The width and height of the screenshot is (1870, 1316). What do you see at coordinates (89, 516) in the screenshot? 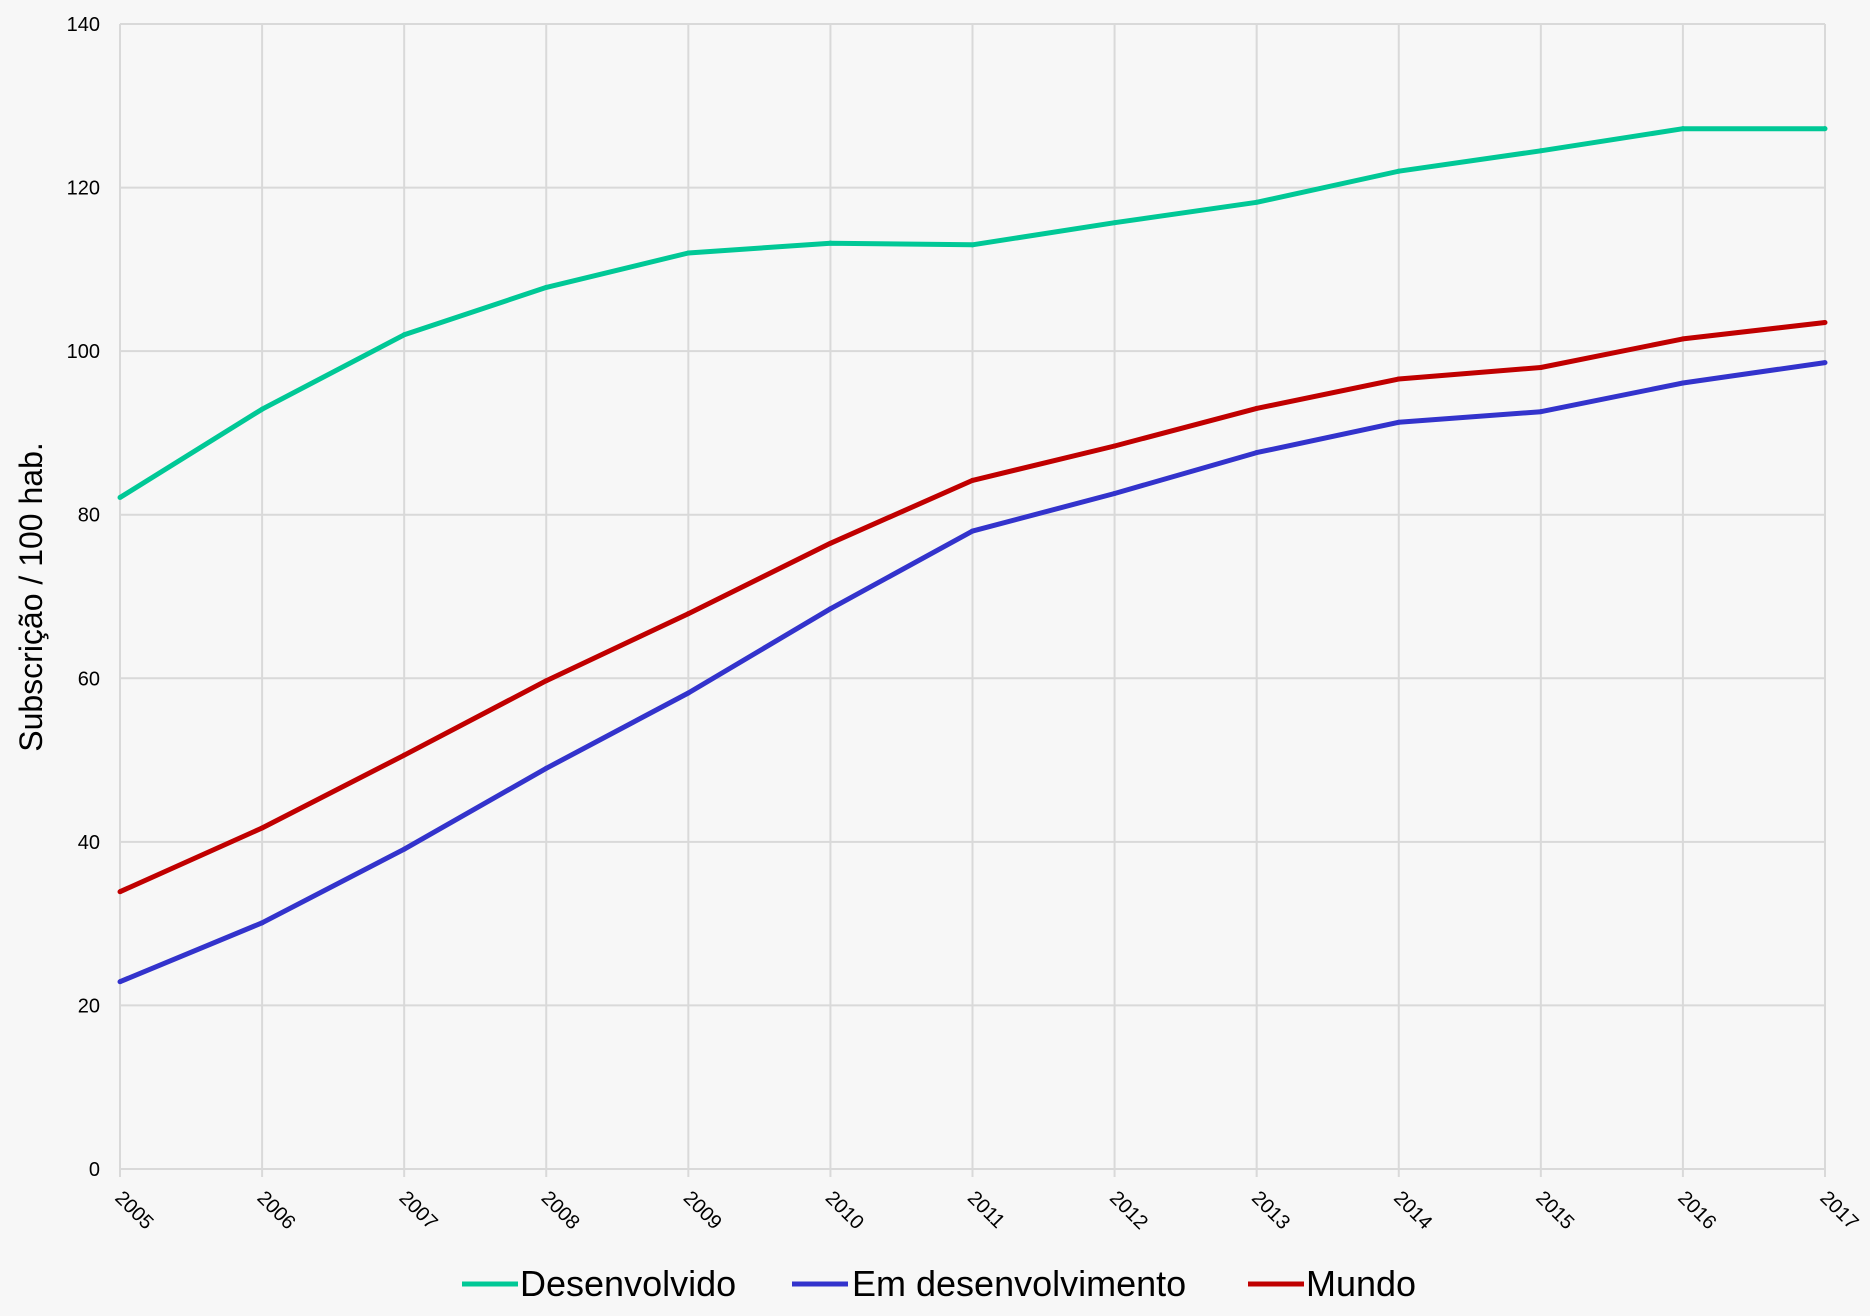
I see `y-tick-label: 80` at bounding box center [89, 516].